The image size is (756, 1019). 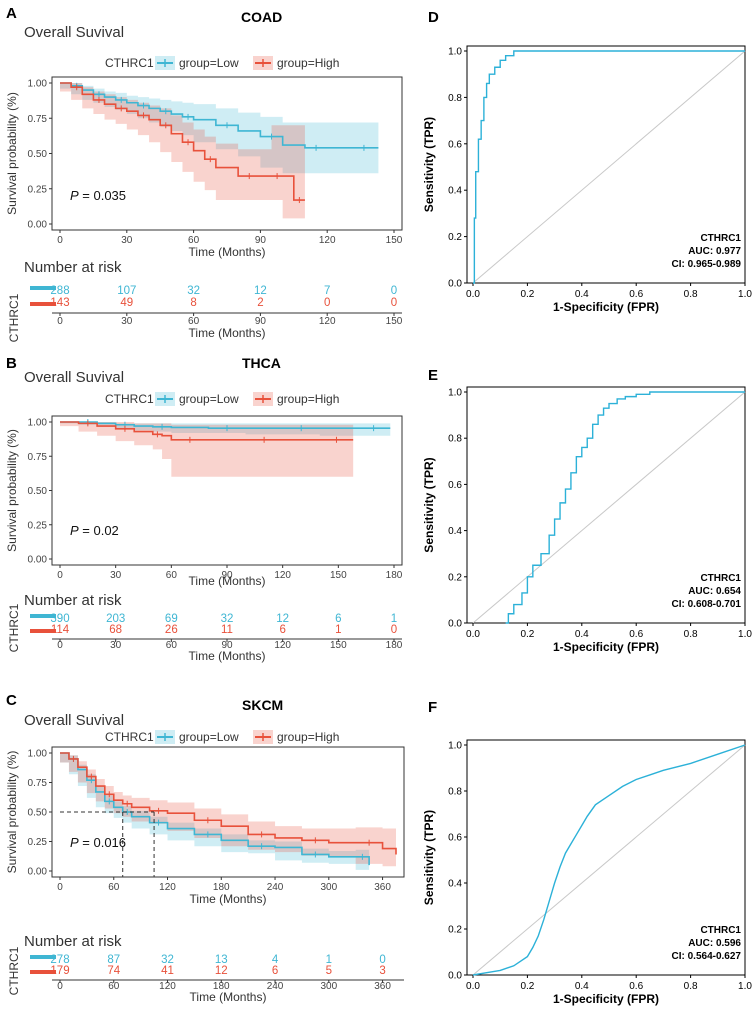 What do you see at coordinates (609, 507) in the screenshot?
I see `diagonal-reference-line` at bounding box center [609, 507].